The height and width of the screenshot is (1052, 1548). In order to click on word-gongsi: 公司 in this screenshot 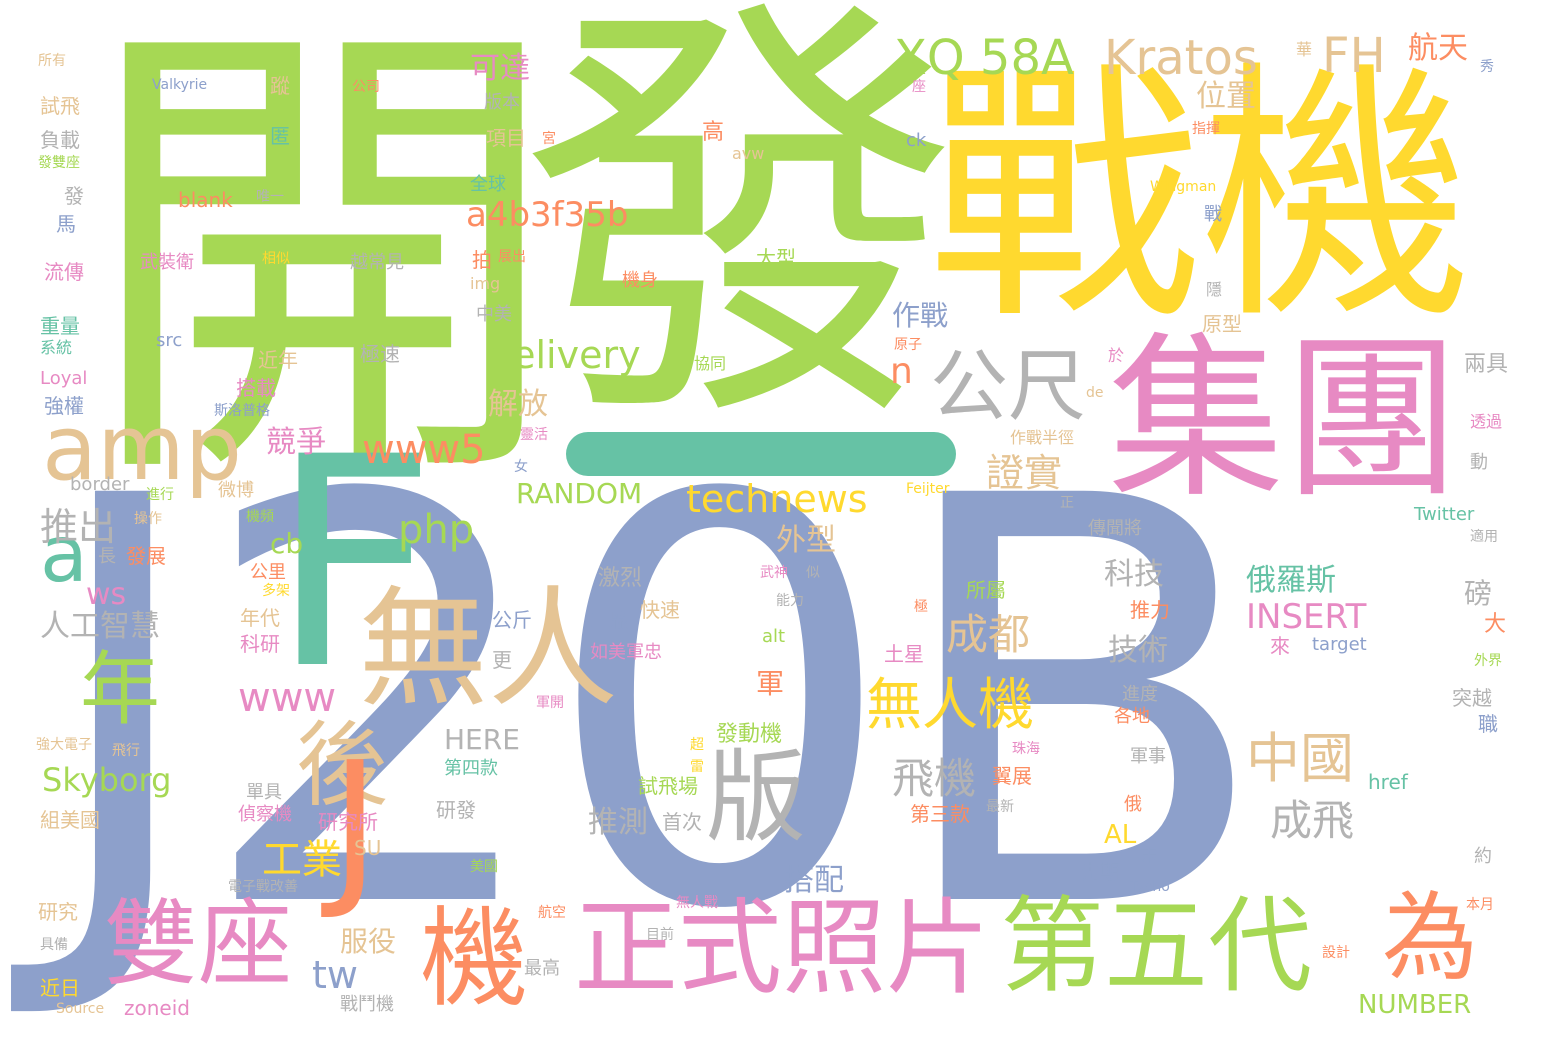, I will do `click(366, 87)`.